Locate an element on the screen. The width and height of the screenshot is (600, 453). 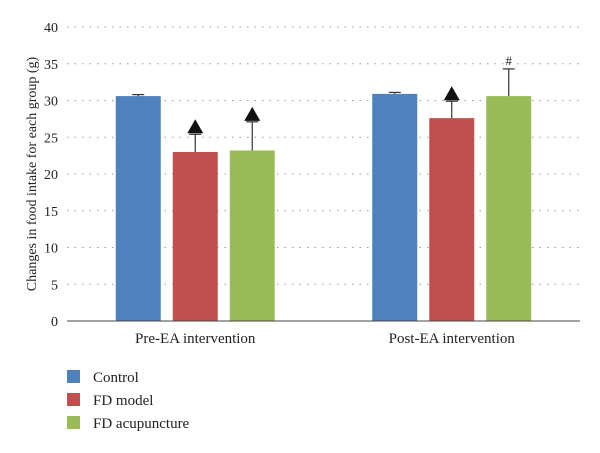
y-tick-label: 10 is located at coordinates (51, 249).